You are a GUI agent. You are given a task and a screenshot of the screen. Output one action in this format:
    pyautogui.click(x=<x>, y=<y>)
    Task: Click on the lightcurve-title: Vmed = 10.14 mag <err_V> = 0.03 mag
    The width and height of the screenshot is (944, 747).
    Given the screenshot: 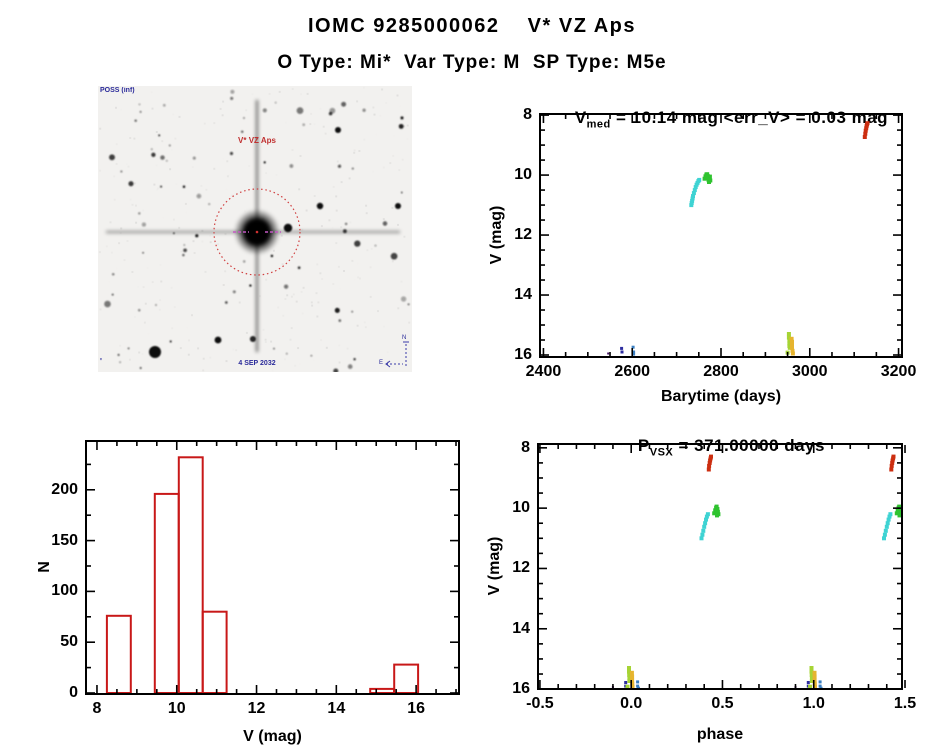 What is the action you would take?
    pyautogui.click(x=706, y=119)
    